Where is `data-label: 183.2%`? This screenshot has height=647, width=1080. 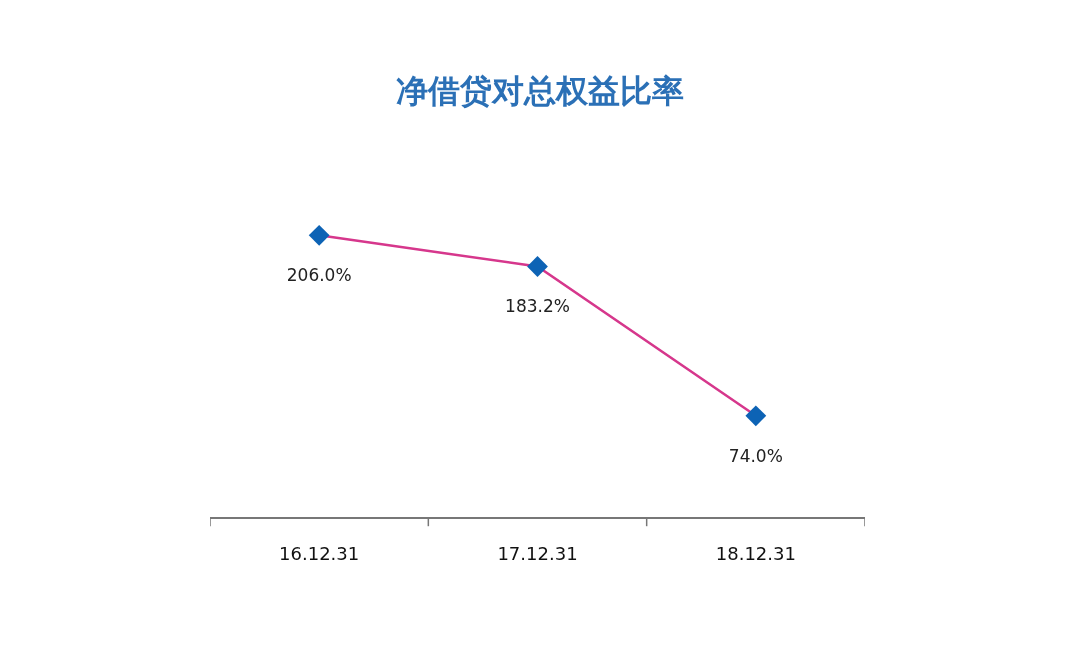 data-label: 183.2% is located at coordinates (537, 306).